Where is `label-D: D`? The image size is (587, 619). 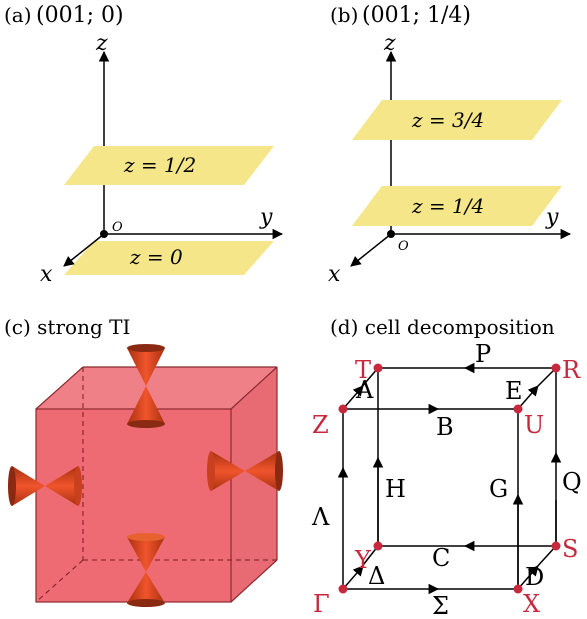
label-D: D is located at coordinates (534, 577).